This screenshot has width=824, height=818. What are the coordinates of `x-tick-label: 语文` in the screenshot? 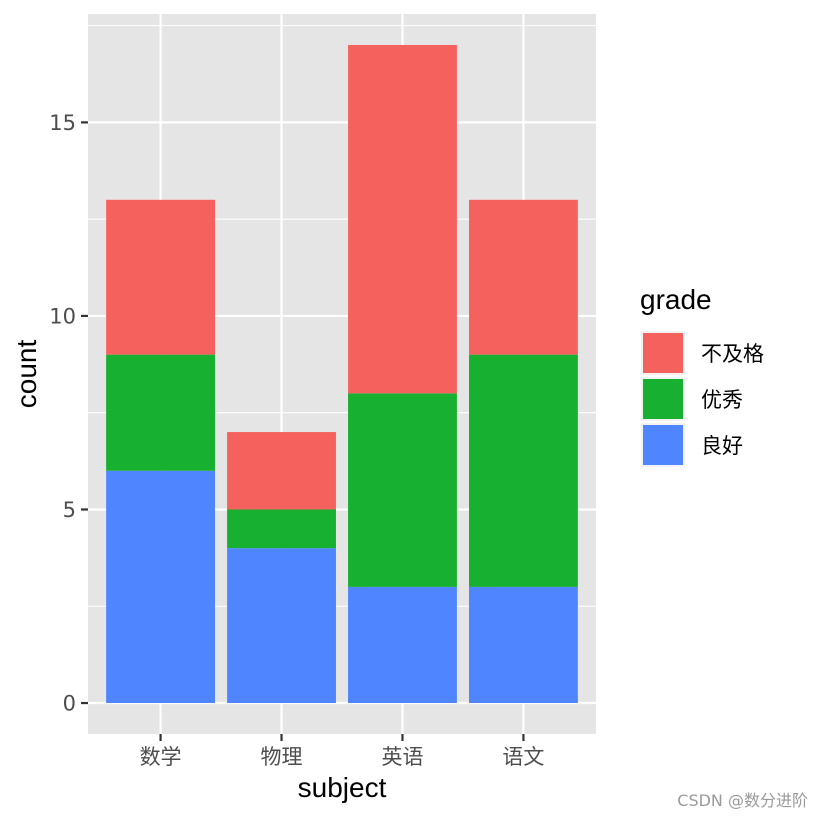 It's located at (523, 757).